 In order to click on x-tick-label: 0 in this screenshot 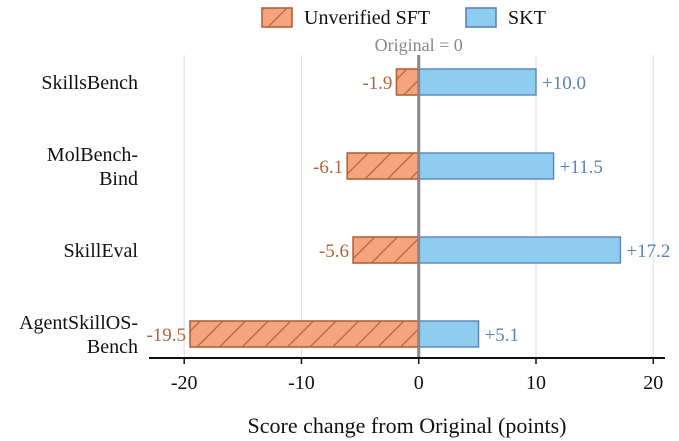, I will do `click(419, 383)`.